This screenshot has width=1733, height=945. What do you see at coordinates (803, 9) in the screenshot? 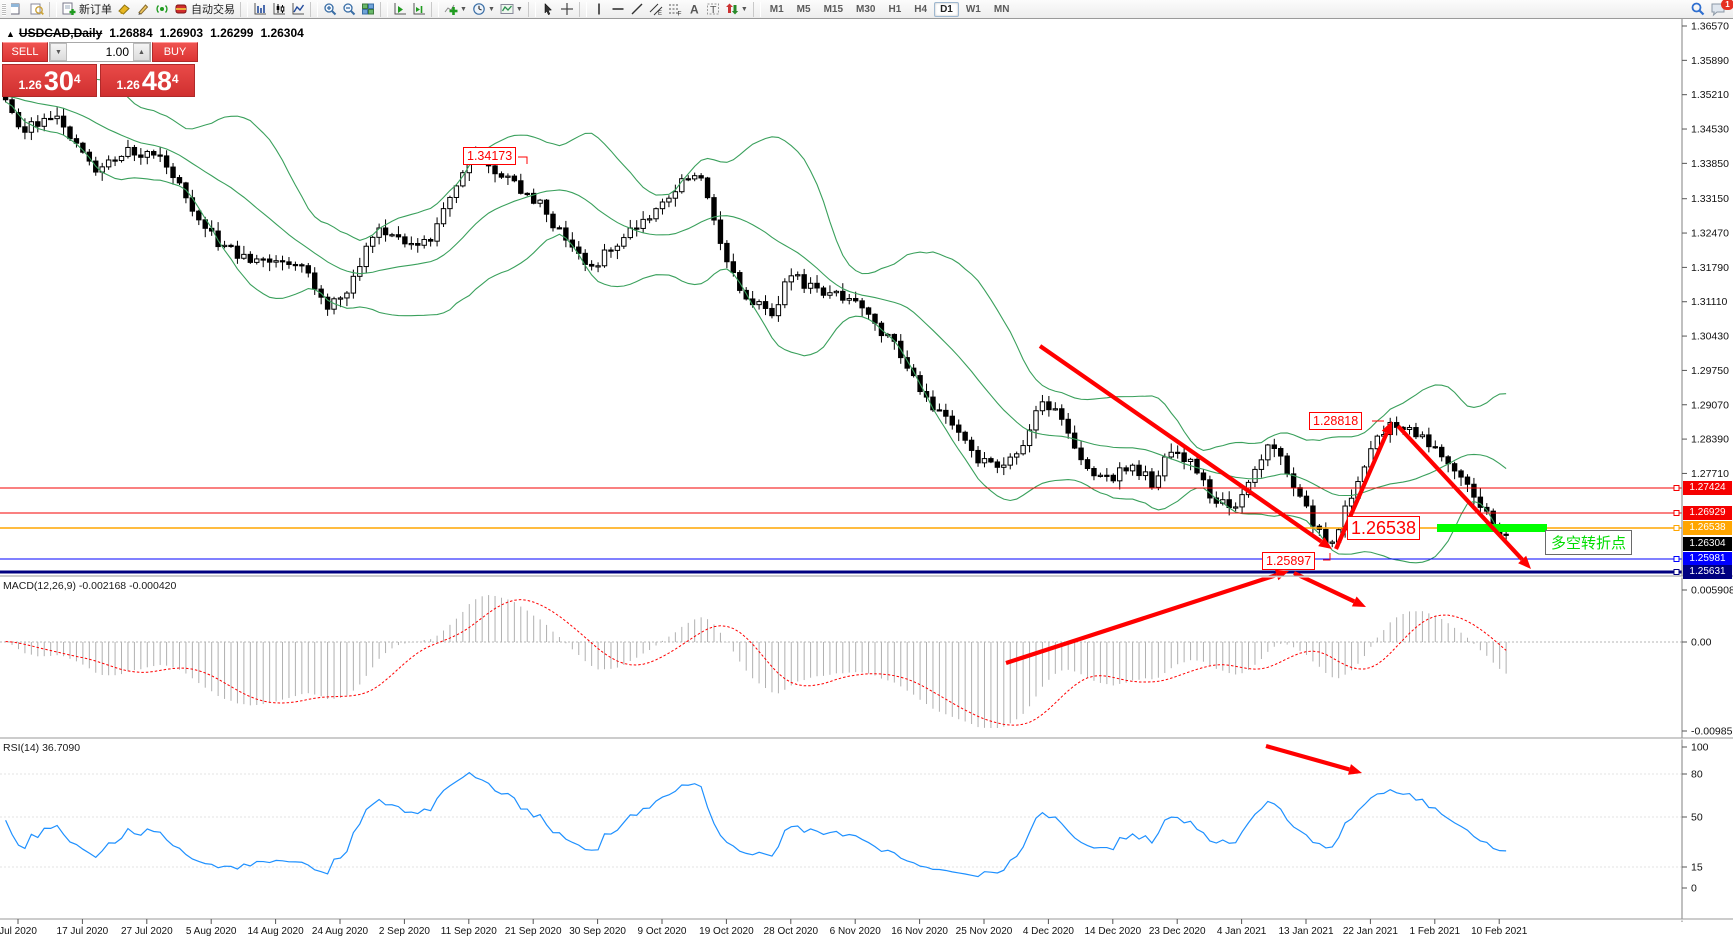
I see `timeframe-M5: M5` at bounding box center [803, 9].